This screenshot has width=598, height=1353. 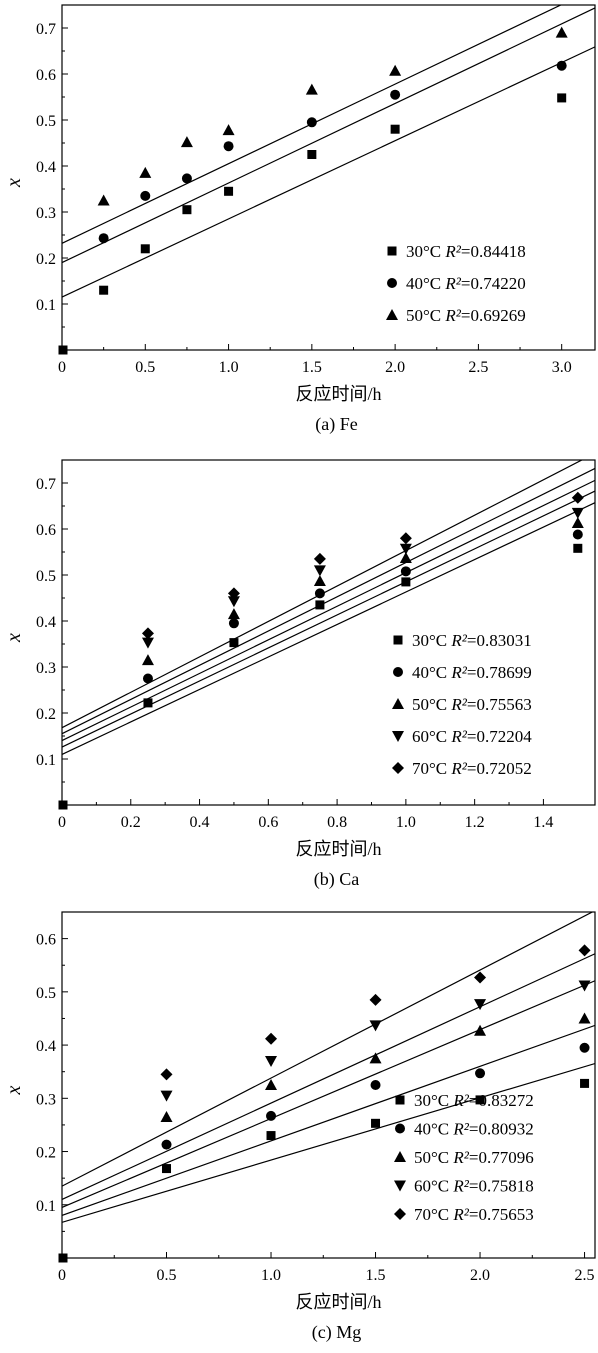 What do you see at coordinates (577, 497) in the screenshot?
I see `ca-data-point-s4` at bounding box center [577, 497].